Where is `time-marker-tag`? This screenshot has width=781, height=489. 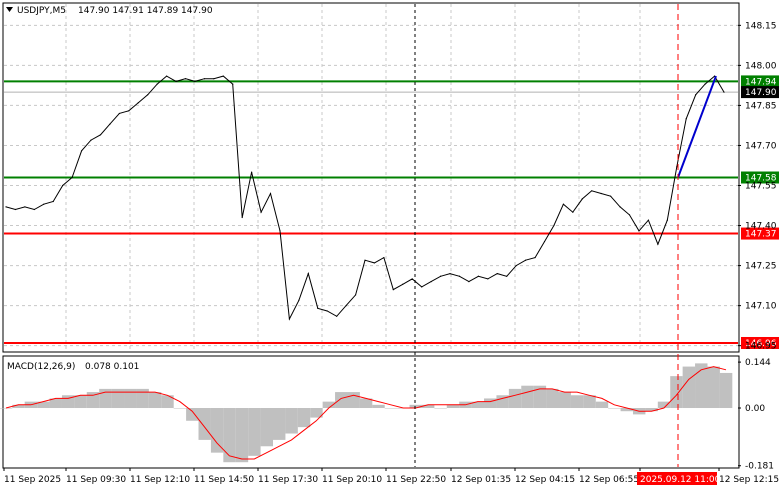
time-marker-tag is located at coordinates (677, 478).